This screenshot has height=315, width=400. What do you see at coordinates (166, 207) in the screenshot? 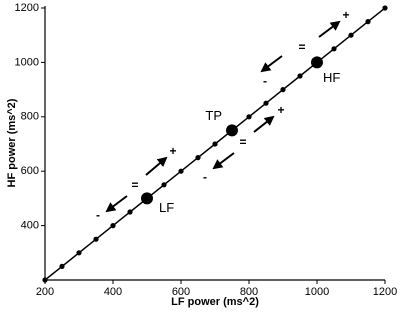
I see `point-label: LF` at bounding box center [166, 207].